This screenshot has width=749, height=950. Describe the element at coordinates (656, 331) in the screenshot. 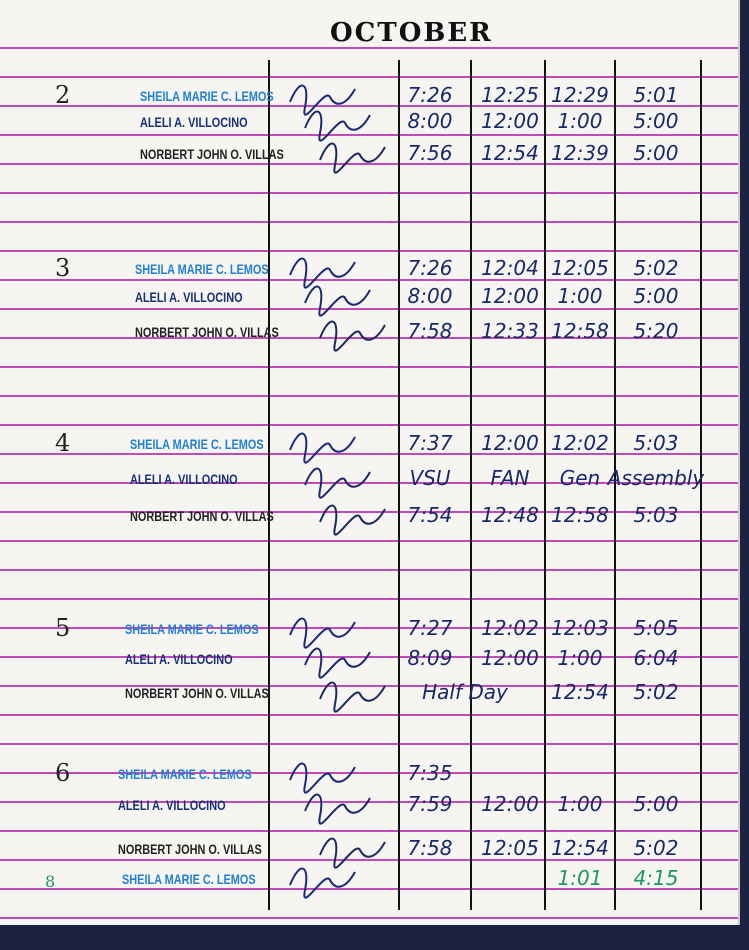

I see `time-entry: 5:20` at that location.